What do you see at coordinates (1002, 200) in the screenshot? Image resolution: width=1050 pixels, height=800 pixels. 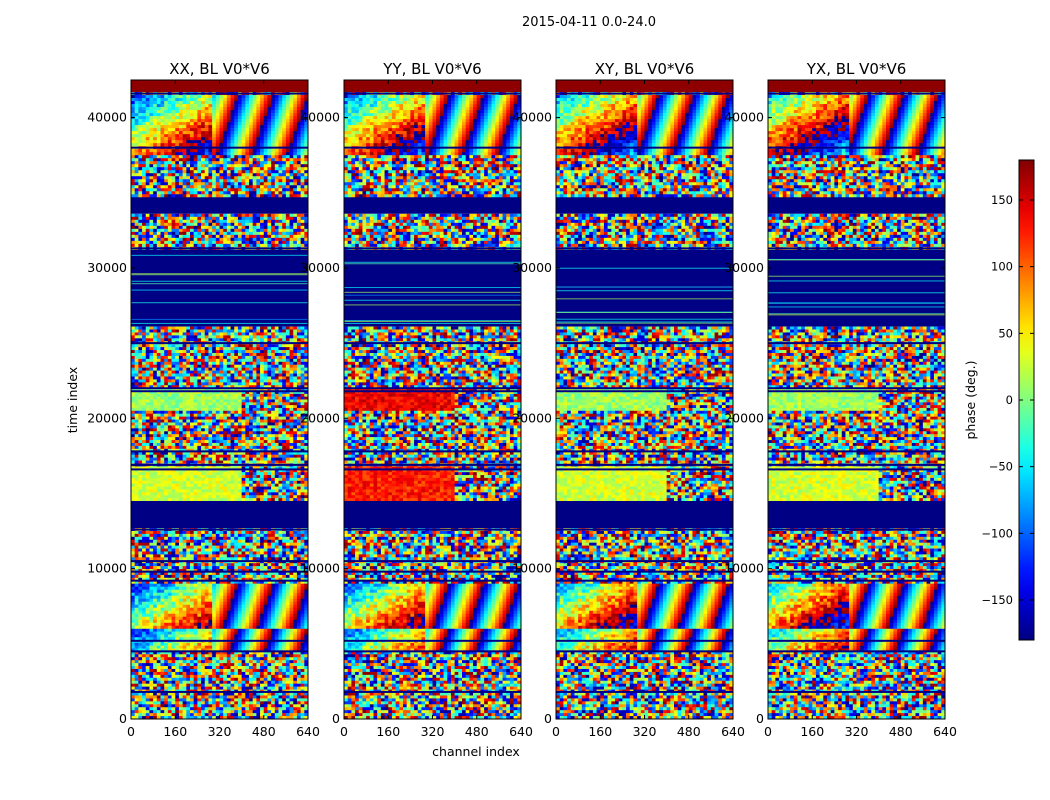 I see `colorbar-tick-label: 150` at bounding box center [1002, 200].